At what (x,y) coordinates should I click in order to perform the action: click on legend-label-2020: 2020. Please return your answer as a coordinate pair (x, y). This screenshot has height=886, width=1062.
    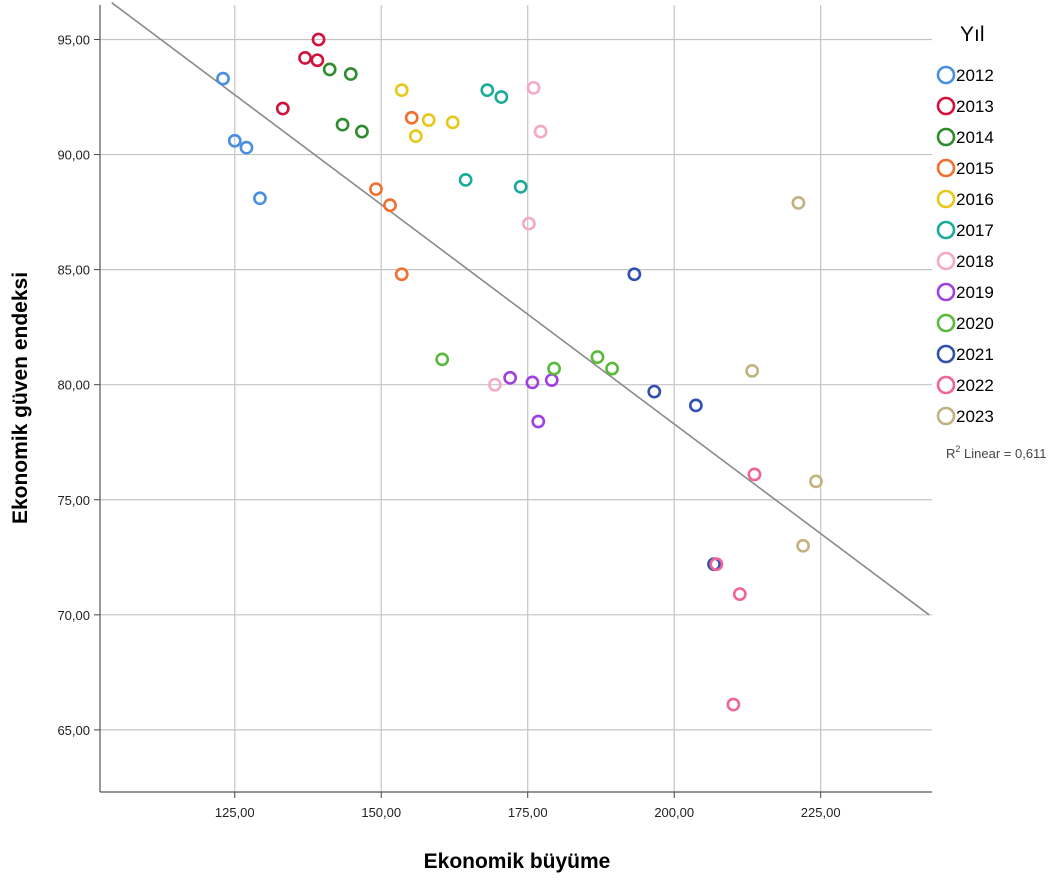
    Looking at the image, I should click on (975, 323).